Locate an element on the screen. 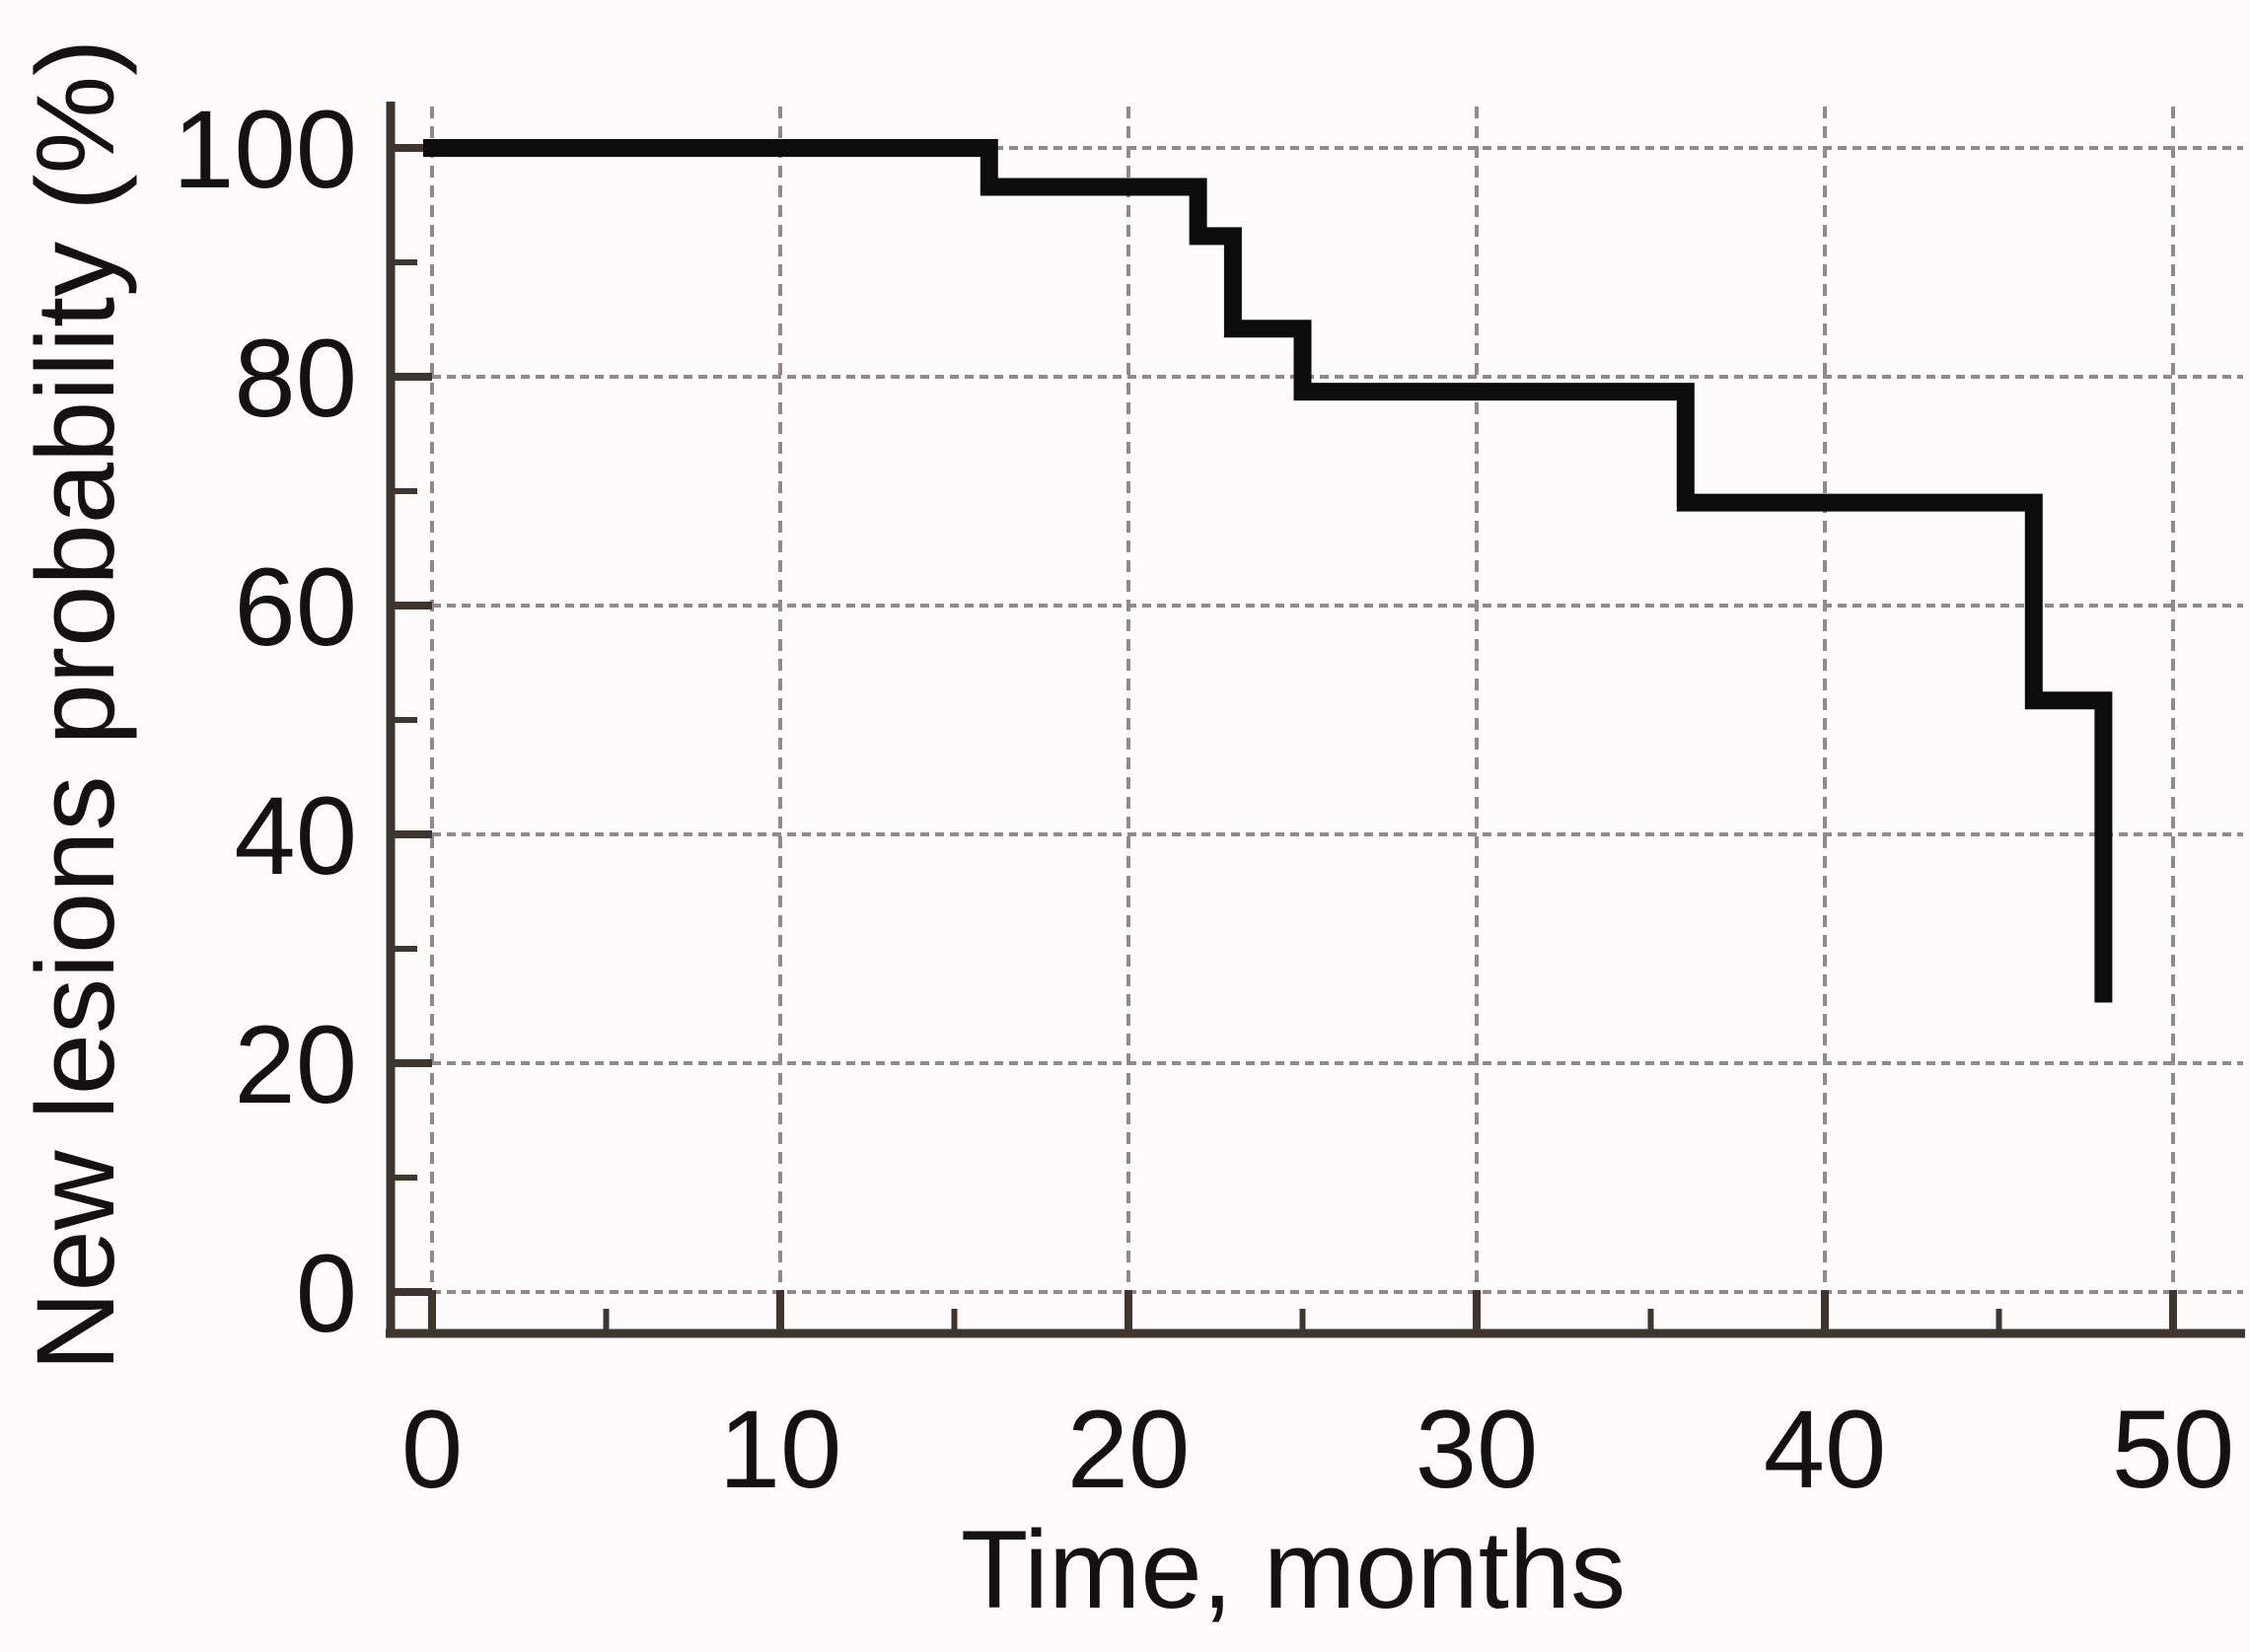 The width and height of the screenshot is (2250, 1652). x-tick-label: 0 is located at coordinates (432, 1450).